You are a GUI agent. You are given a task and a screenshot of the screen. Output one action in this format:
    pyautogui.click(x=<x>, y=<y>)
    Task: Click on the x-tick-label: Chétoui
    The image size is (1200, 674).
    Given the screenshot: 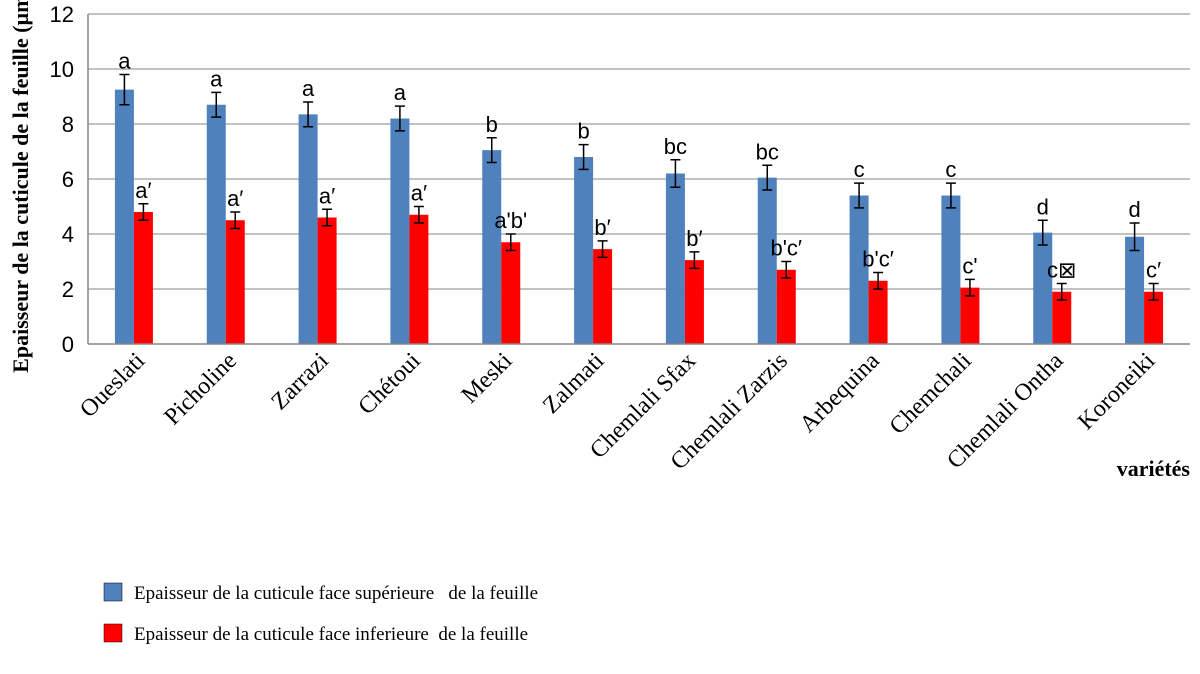 What is the action you would take?
    pyautogui.click(x=390, y=384)
    